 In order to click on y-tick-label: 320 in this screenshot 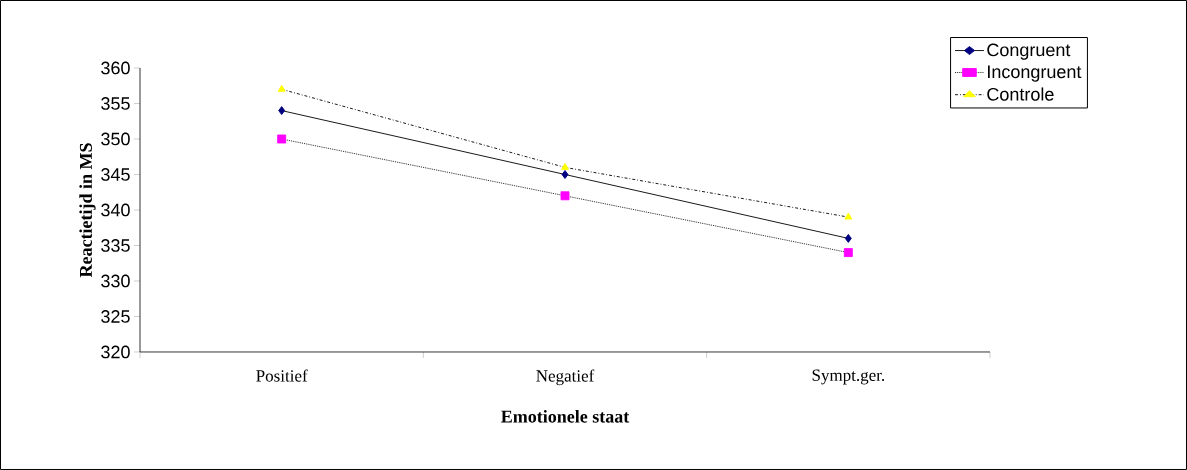, I will do `click(115, 352)`.